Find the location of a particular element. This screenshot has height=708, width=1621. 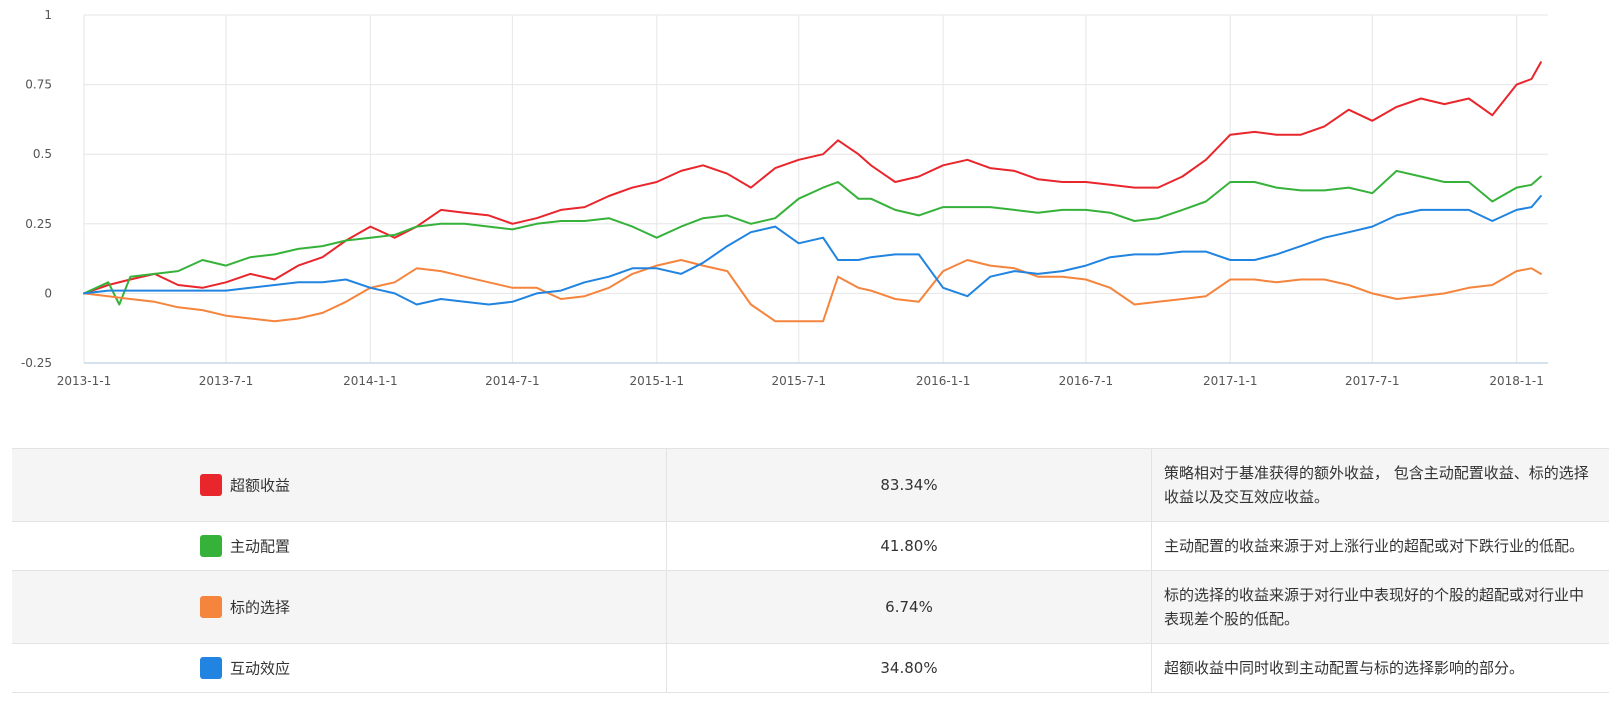

row-value: 41.80% is located at coordinates (909, 546).